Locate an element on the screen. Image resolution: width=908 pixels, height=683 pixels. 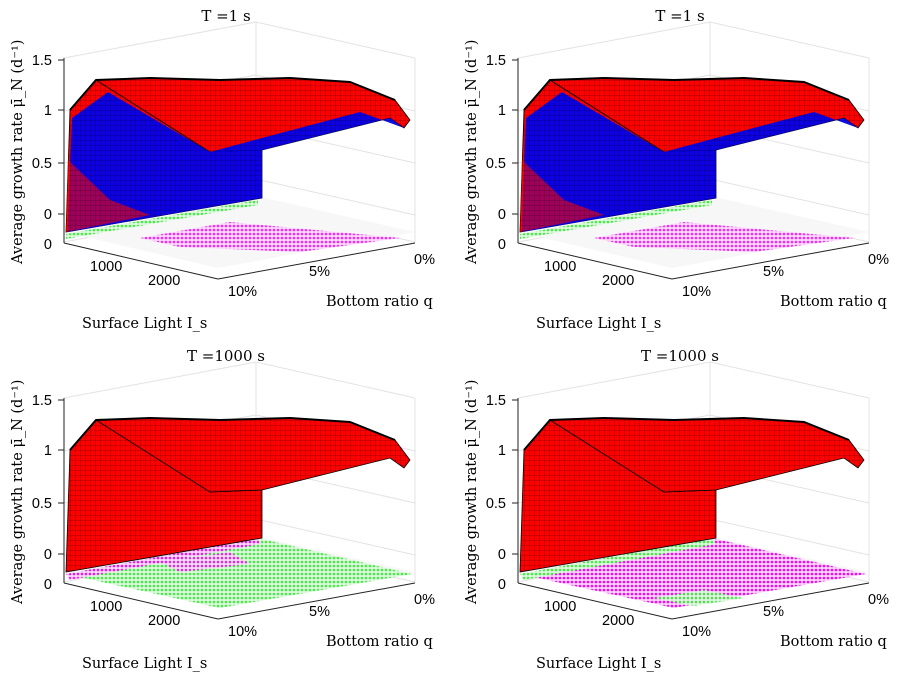
green-marker-field is located at coordinates (239, 573).